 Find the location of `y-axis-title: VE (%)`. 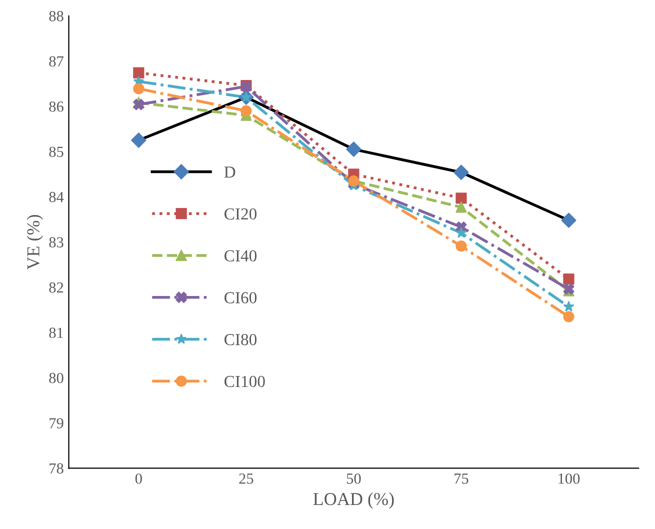

y-axis-title: VE (%) is located at coordinates (35, 242).